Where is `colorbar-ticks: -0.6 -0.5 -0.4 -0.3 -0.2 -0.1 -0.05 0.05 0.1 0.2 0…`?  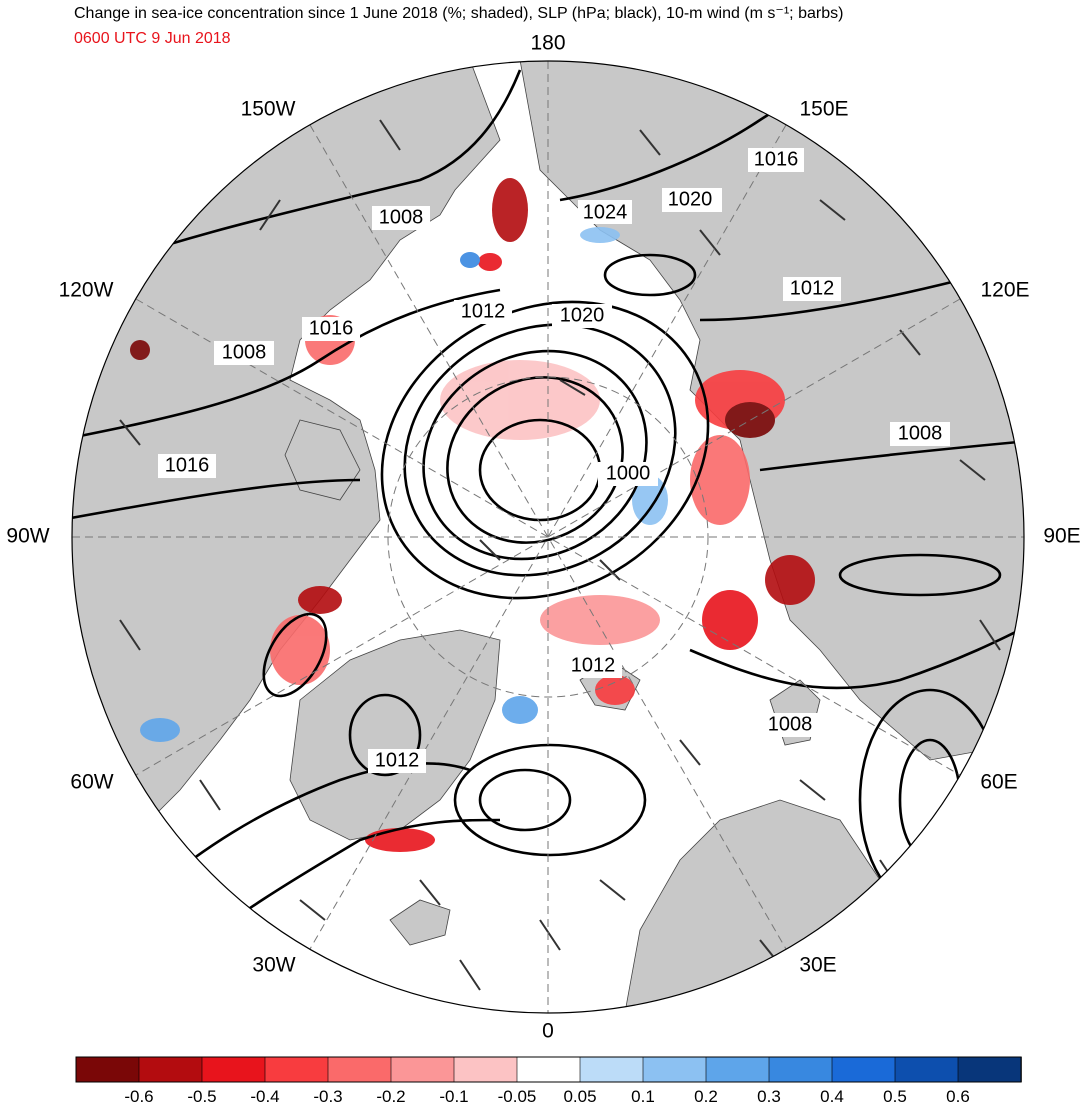 colorbar-ticks: -0.6 -0.5 -0.4 -0.3 -0.2 -0.1 -0.05 0.05 0.1 0.2 0… is located at coordinates (546, 1096).